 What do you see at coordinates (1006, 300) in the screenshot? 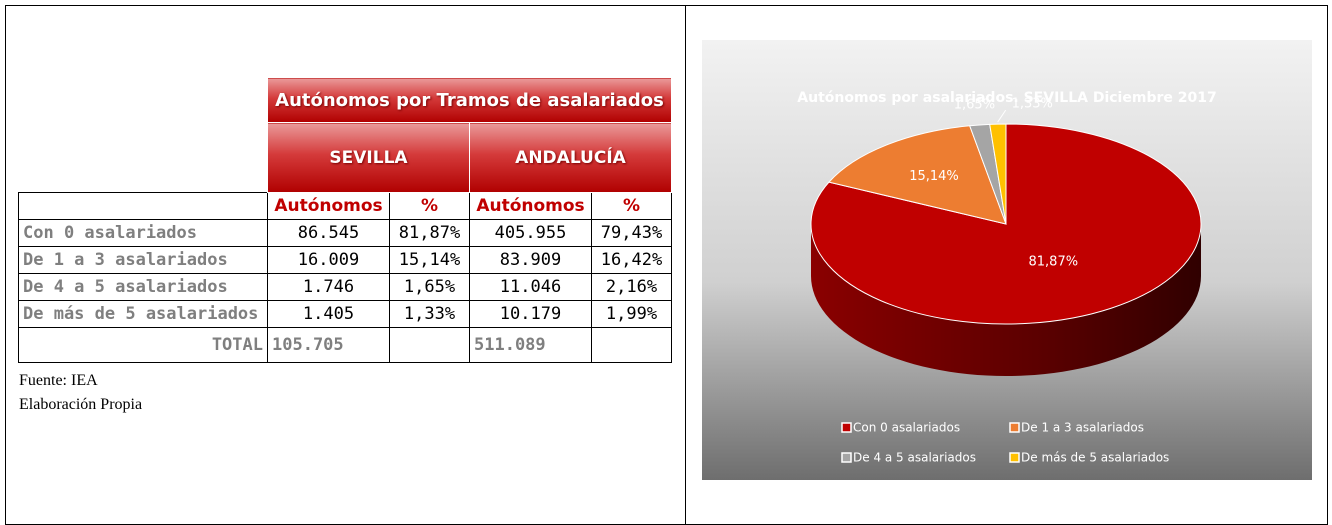
I see `slice-side` at bounding box center [1006, 300].